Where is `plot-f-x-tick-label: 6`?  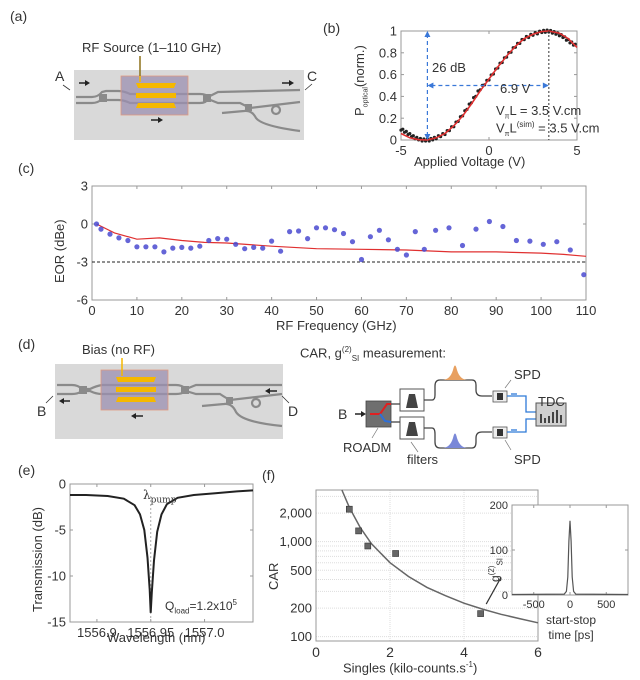 plot-f-x-tick-label: 6 is located at coordinates (538, 652).